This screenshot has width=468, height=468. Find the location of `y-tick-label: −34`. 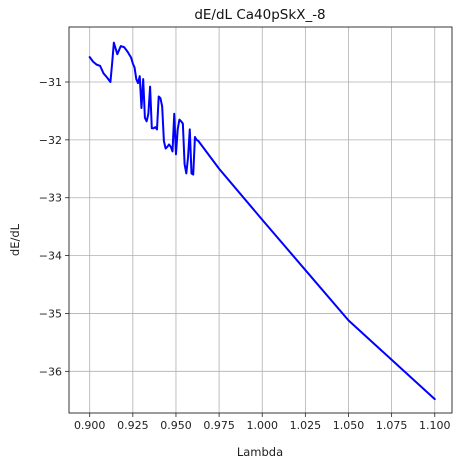

y-tick-label: −34 is located at coordinates (50, 256).